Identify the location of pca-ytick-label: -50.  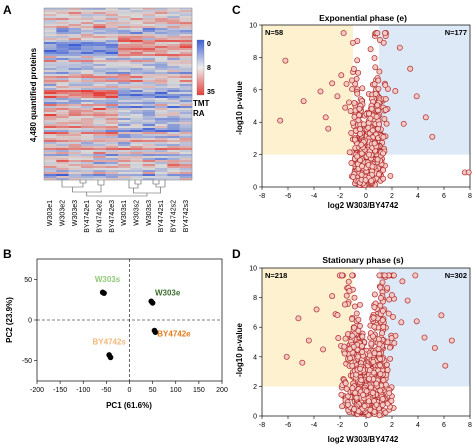
(27, 361).